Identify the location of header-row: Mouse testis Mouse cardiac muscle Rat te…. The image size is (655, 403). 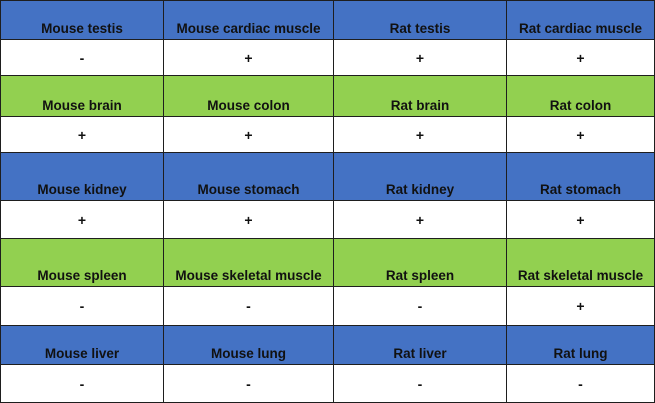
(327, 20).